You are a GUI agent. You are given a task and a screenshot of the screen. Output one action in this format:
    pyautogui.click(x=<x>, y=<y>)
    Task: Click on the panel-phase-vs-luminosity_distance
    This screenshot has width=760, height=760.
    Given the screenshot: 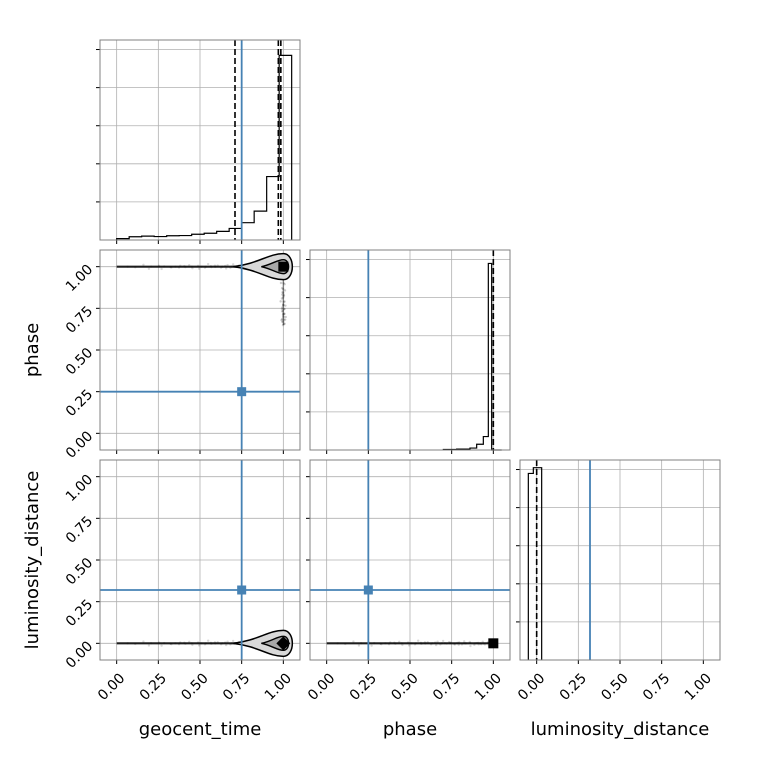 What is the action you would take?
    pyautogui.click(x=408, y=561)
    